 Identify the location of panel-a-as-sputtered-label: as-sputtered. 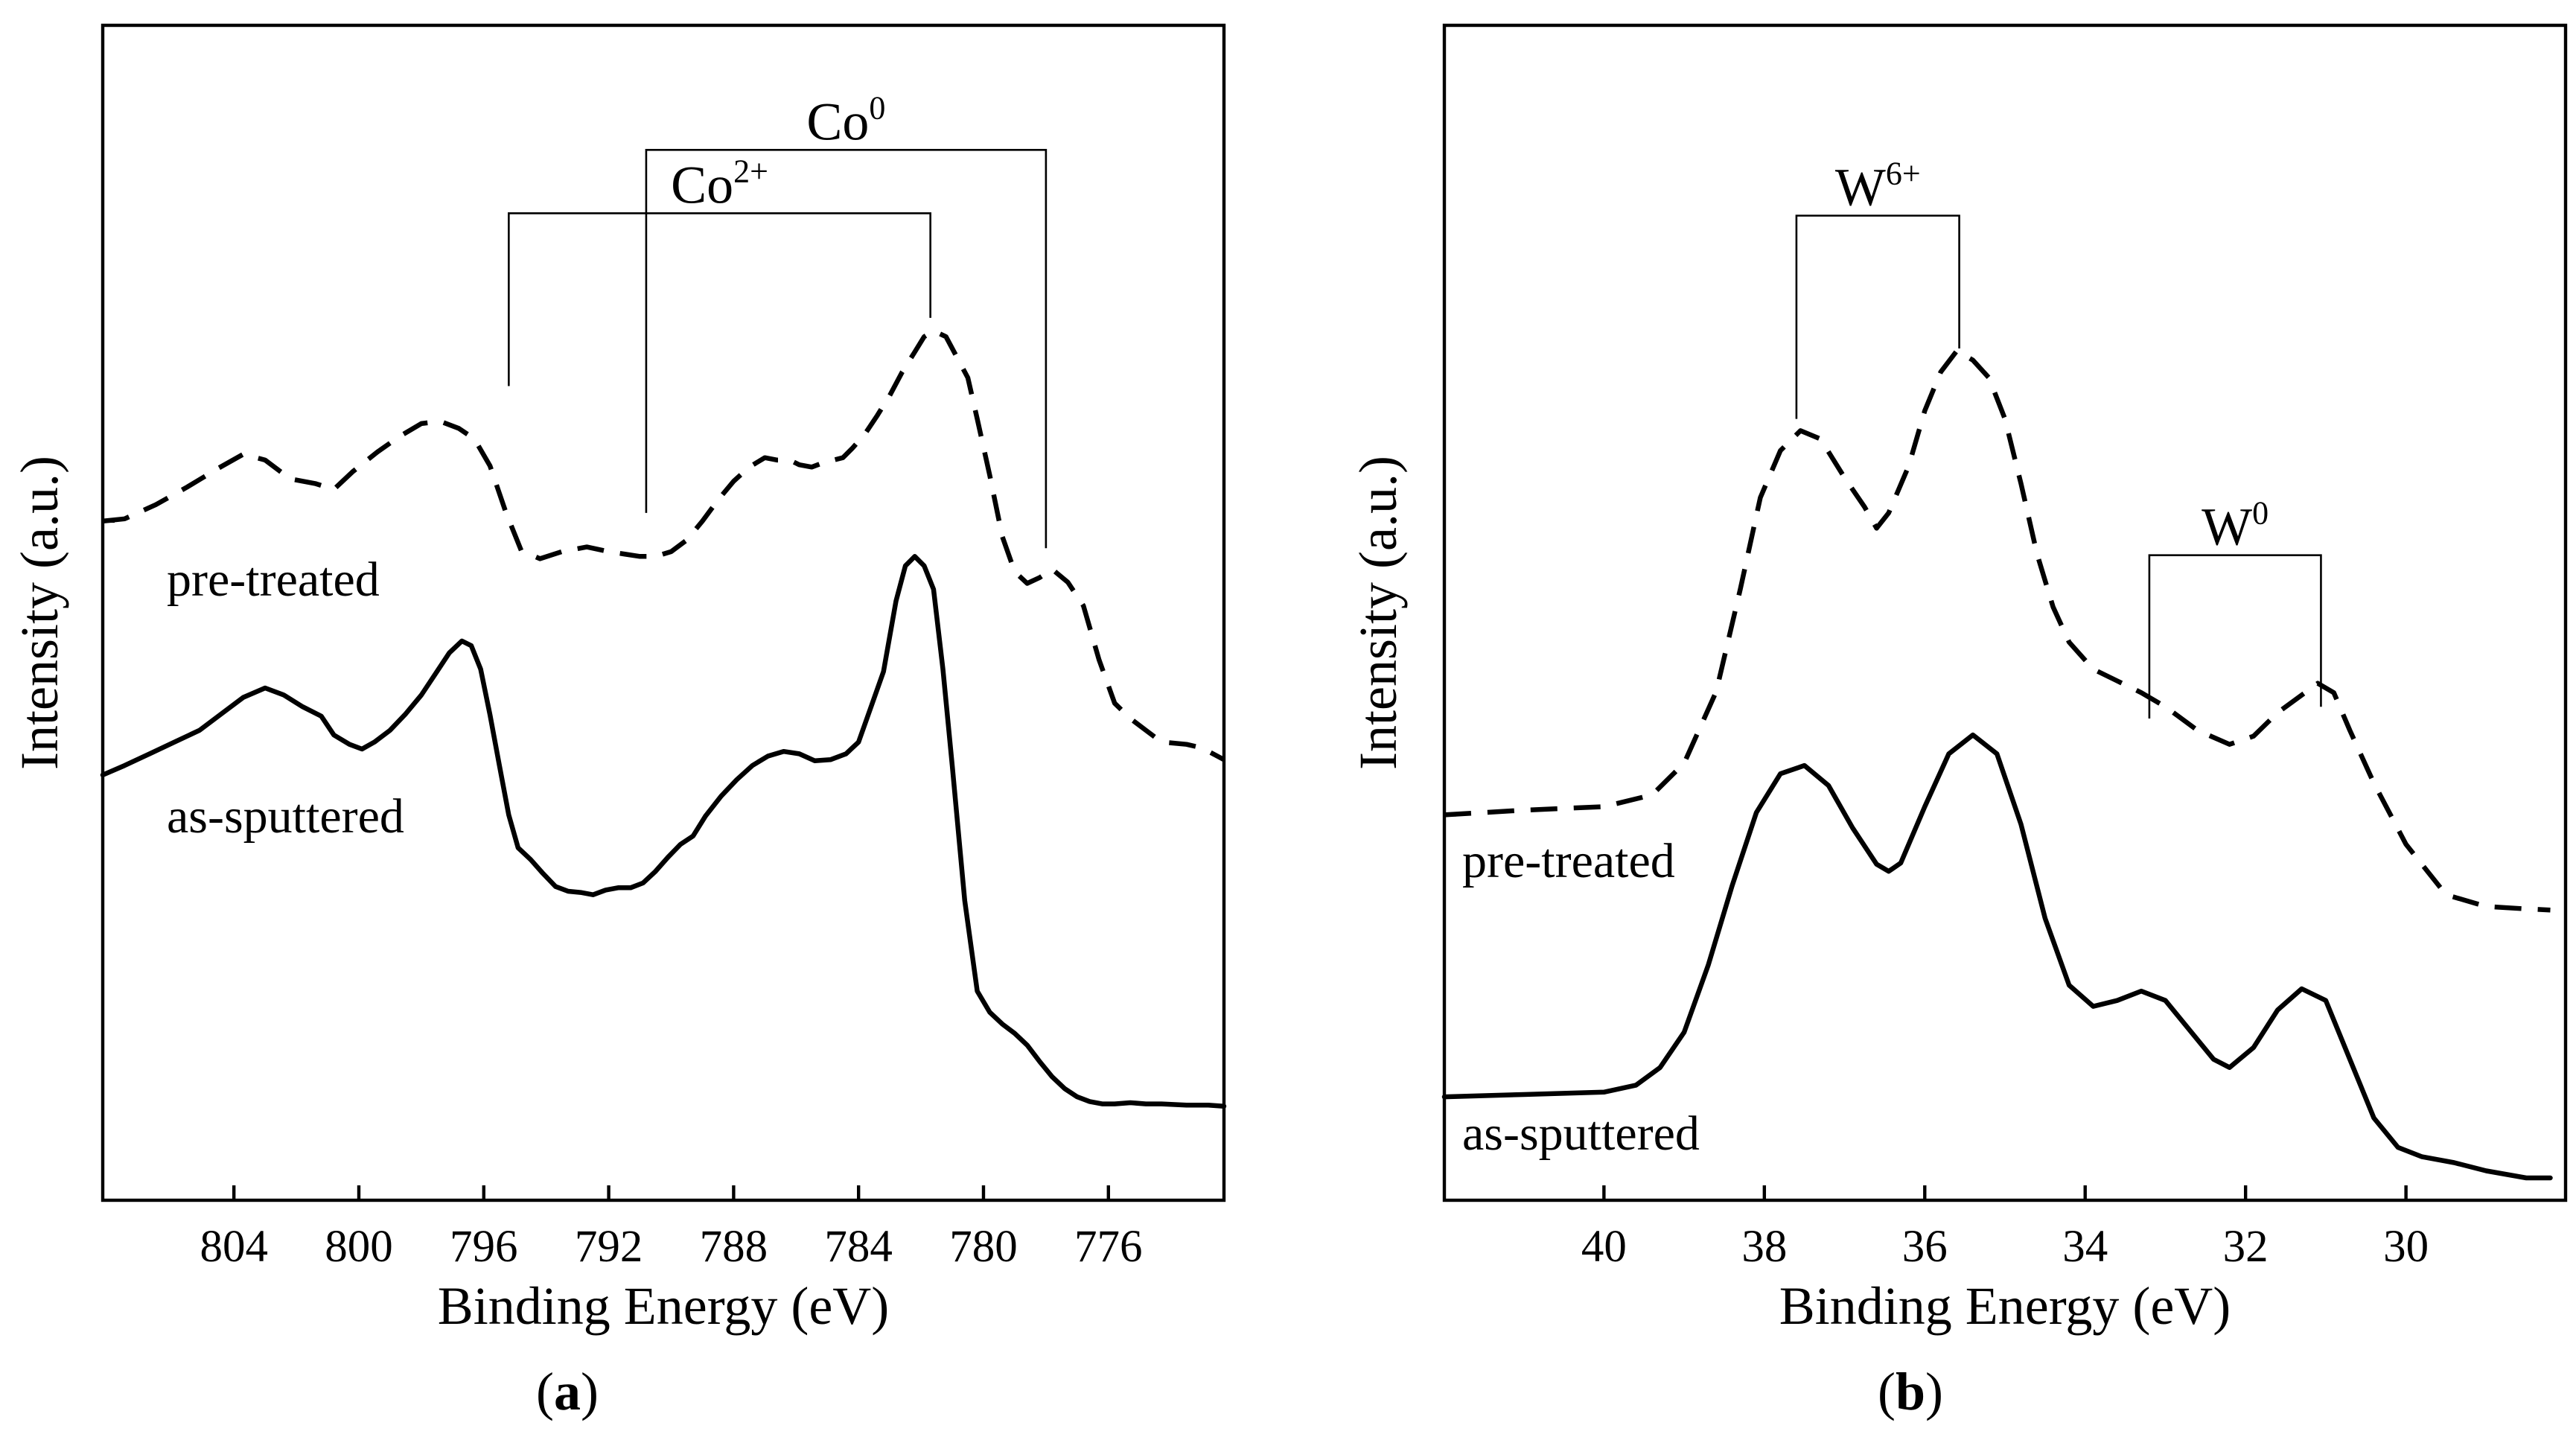
(285, 816).